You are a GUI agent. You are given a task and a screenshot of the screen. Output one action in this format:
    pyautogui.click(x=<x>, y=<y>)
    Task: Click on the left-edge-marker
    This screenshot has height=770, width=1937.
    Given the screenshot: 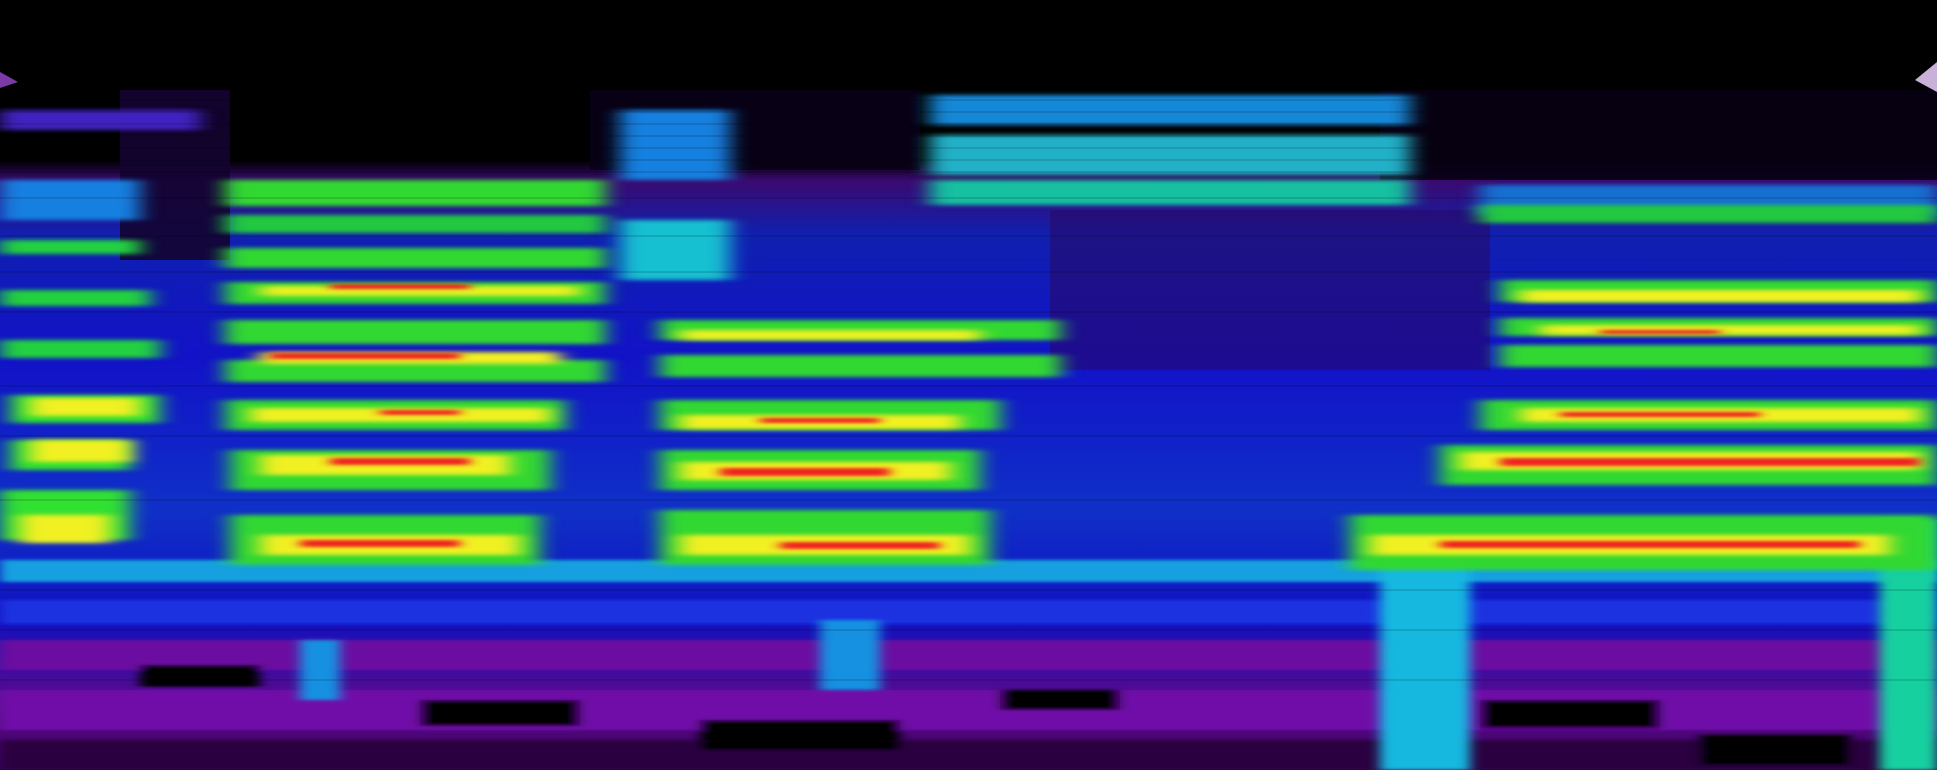 What is the action you would take?
    pyautogui.click(x=9, y=80)
    